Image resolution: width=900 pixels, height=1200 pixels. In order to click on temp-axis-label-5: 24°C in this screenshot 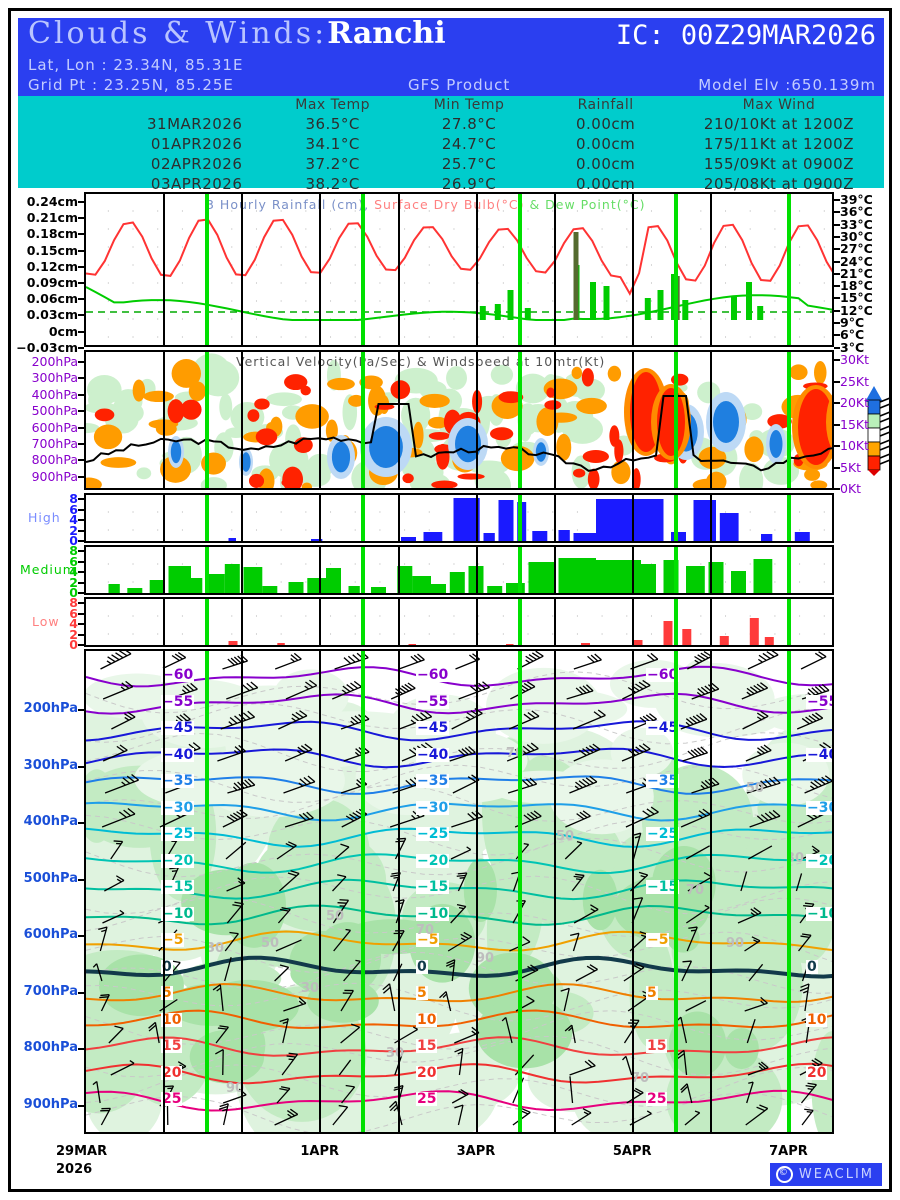, I will do `click(856, 261)`.